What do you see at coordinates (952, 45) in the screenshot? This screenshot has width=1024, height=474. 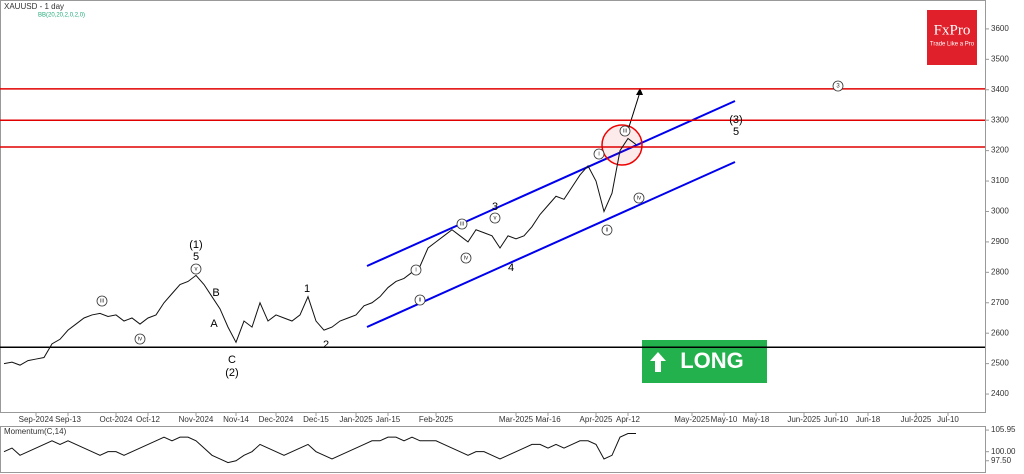 I see `logo-tagline: Trade Like a Pro` at bounding box center [952, 45].